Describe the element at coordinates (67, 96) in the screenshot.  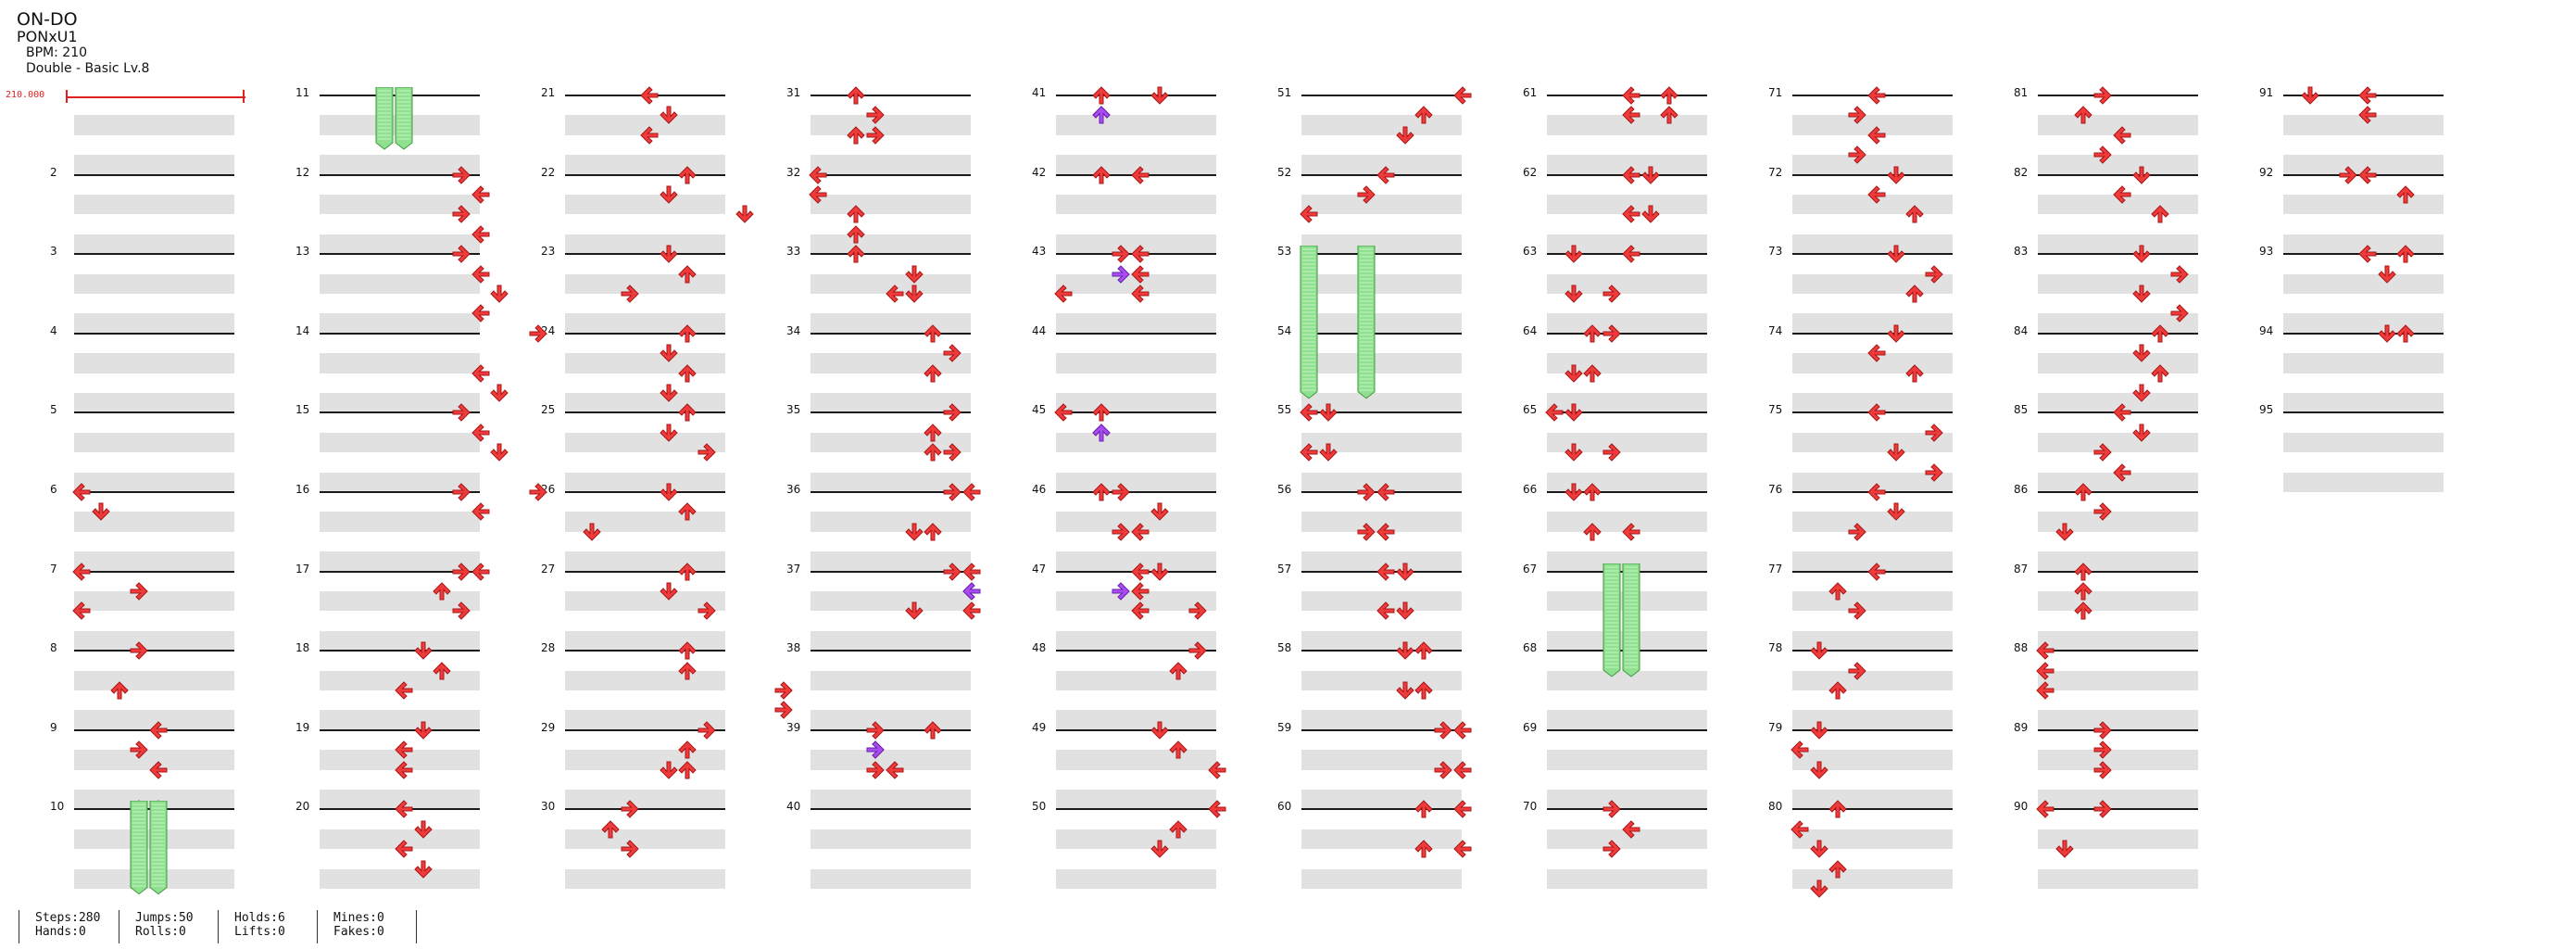
I see `bpm-marker-tick-left` at that location.